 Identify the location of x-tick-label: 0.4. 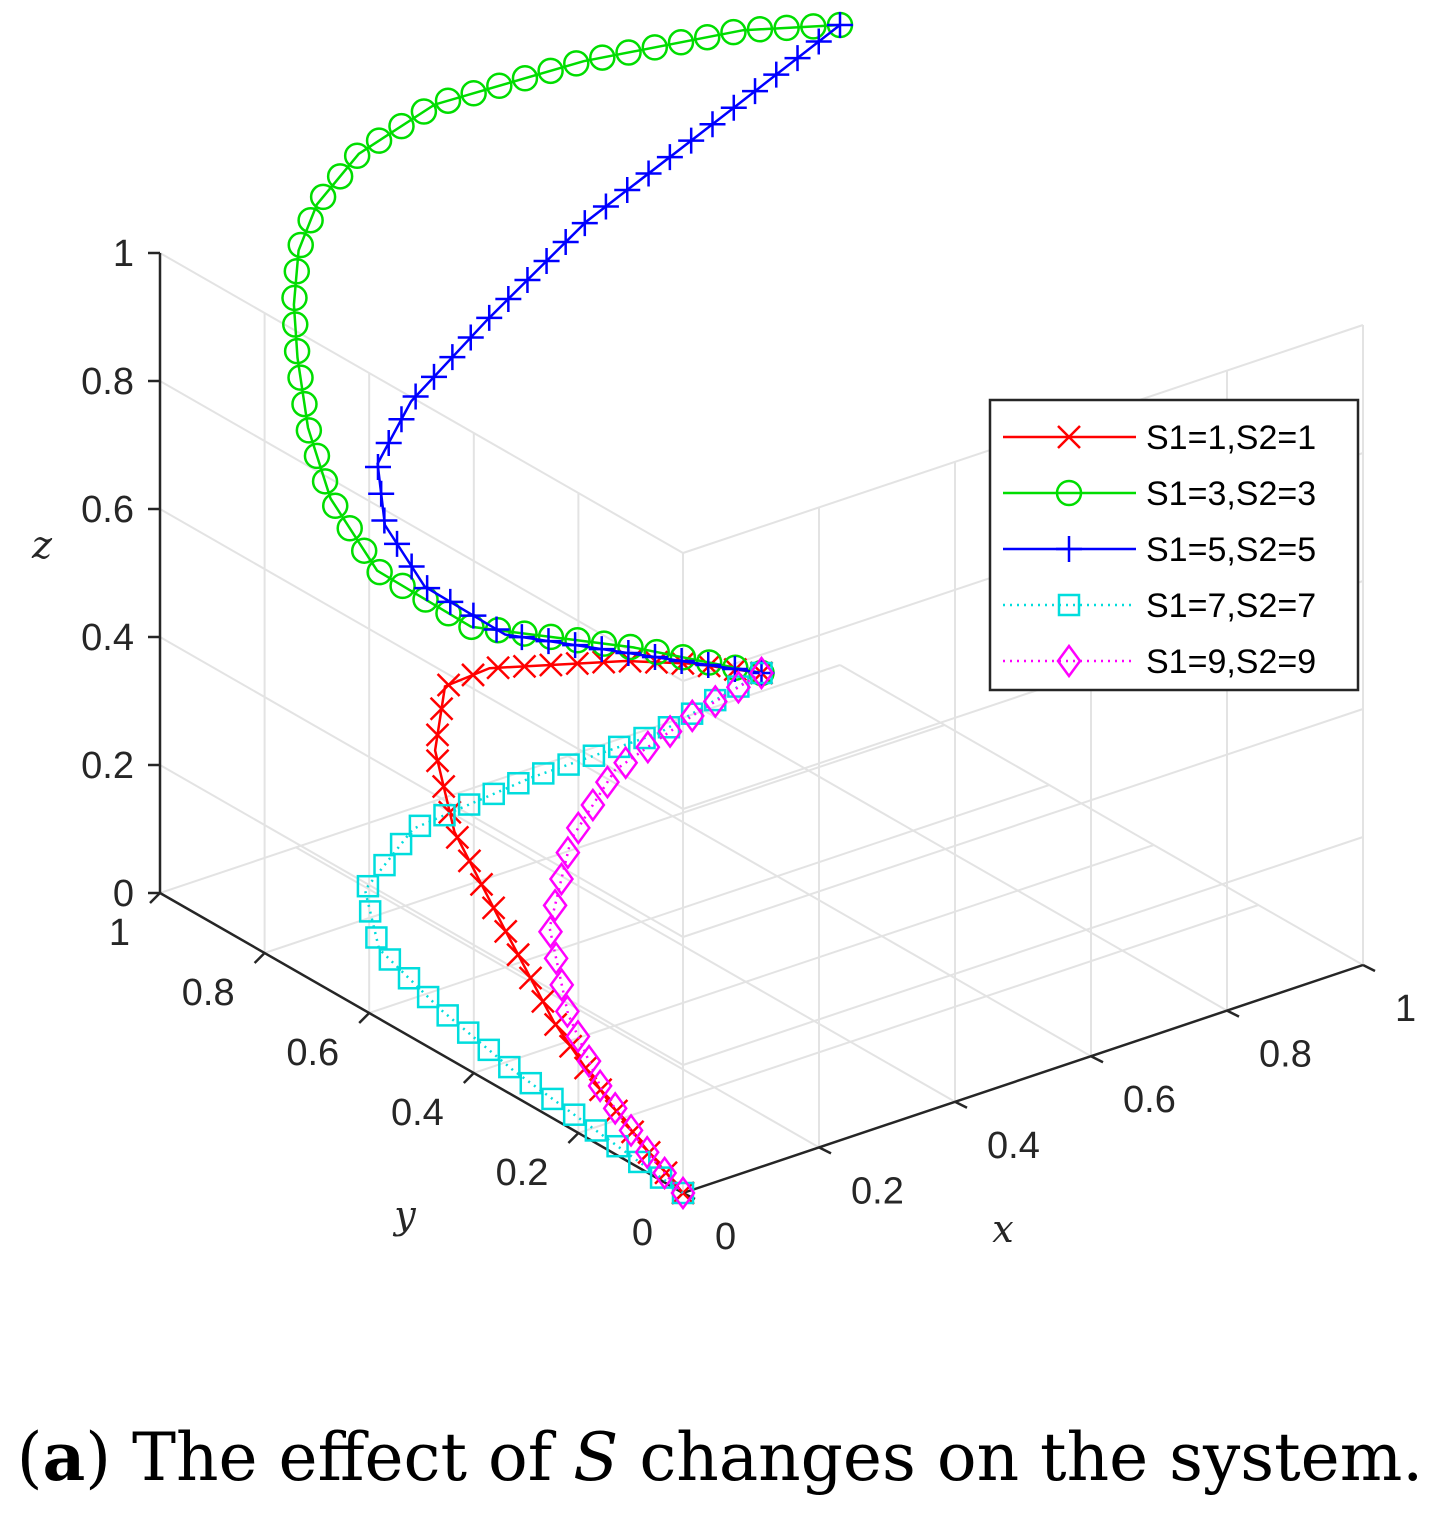
(1013, 1146).